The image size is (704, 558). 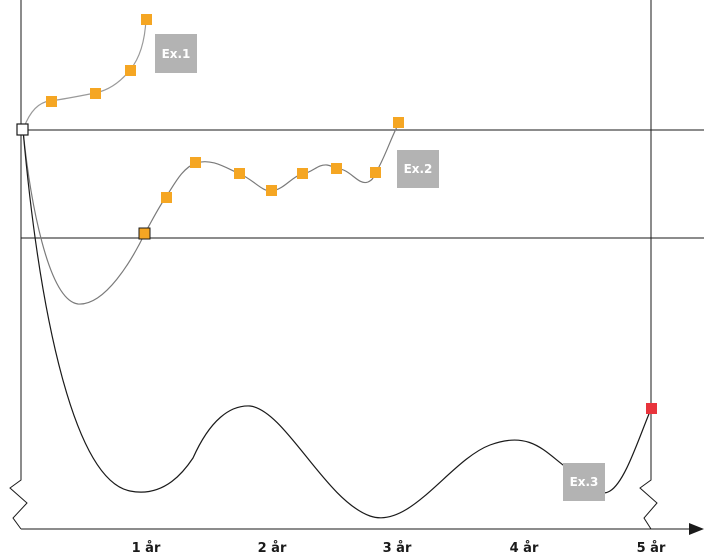 I want to click on ex3-label: Ex.3, so click(x=584, y=482).